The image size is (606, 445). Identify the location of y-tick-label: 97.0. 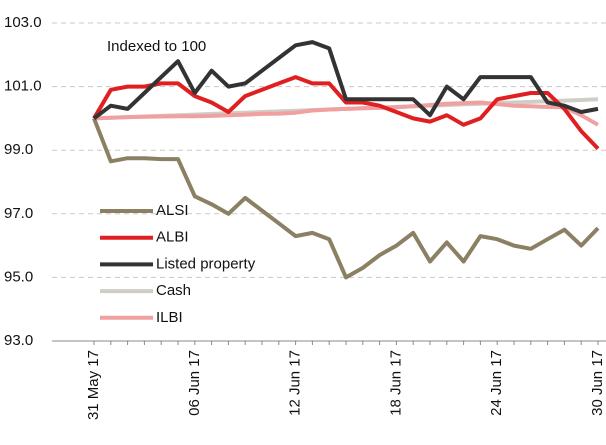
(18, 213).